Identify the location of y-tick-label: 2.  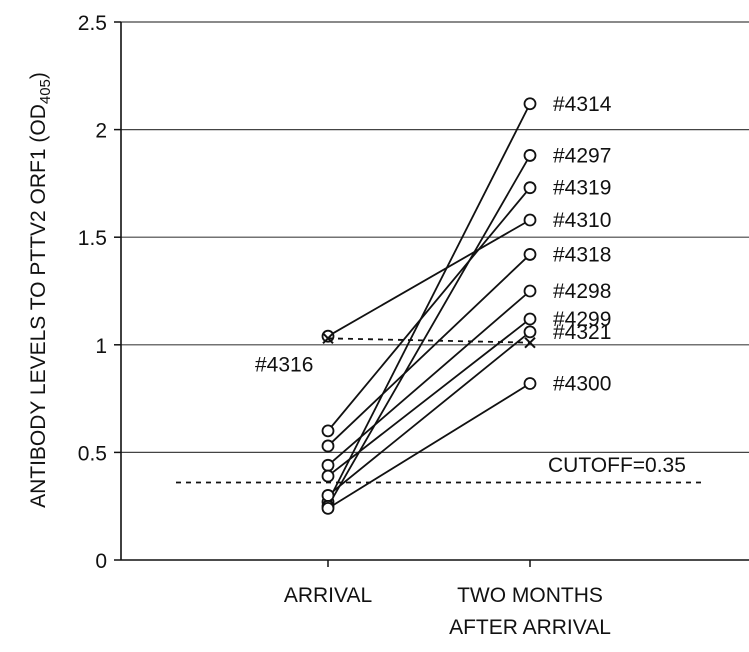
(101, 131).